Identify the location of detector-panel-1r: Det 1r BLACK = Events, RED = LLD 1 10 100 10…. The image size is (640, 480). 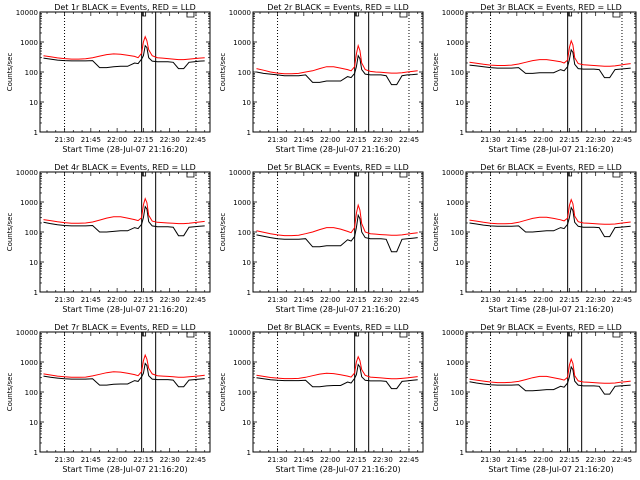
(108, 78).